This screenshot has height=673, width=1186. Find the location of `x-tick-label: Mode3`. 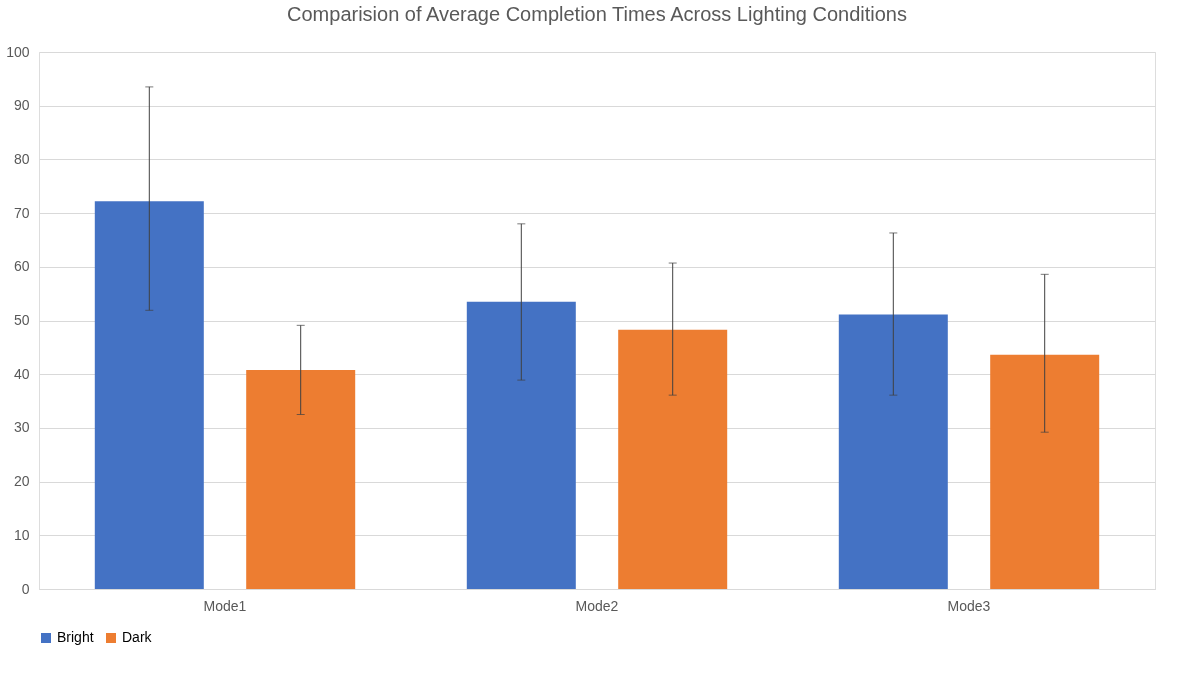

x-tick-label: Mode3 is located at coordinates (969, 605).